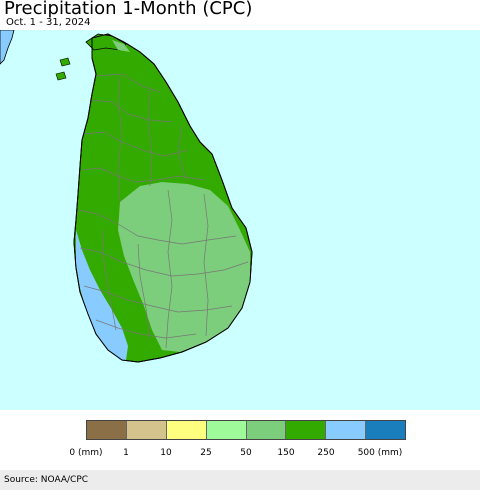 The width and height of the screenshot is (480, 490). Describe the element at coordinates (240, 480) in the screenshot. I see `footer-bar: Source: NOAA/CPC` at that location.